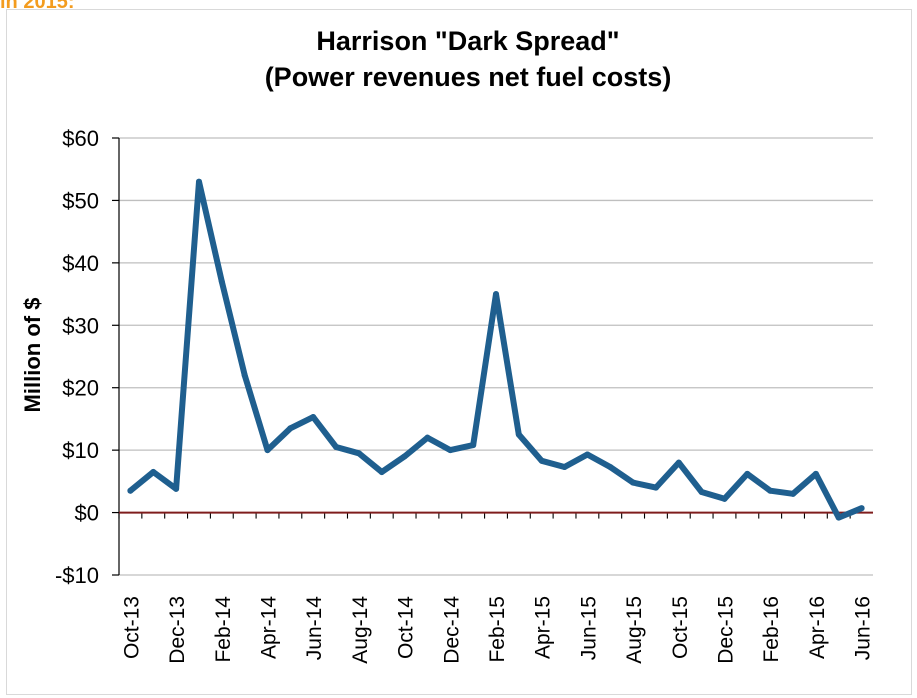  Describe the element at coordinates (497, 629) in the screenshot. I see `x-tick-label: Feb-15` at that location.